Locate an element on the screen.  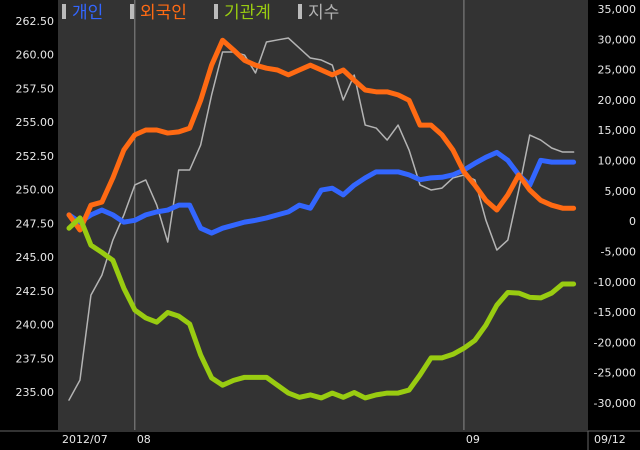
y2-tick-label: 10,000 is located at coordinates (617, 161).